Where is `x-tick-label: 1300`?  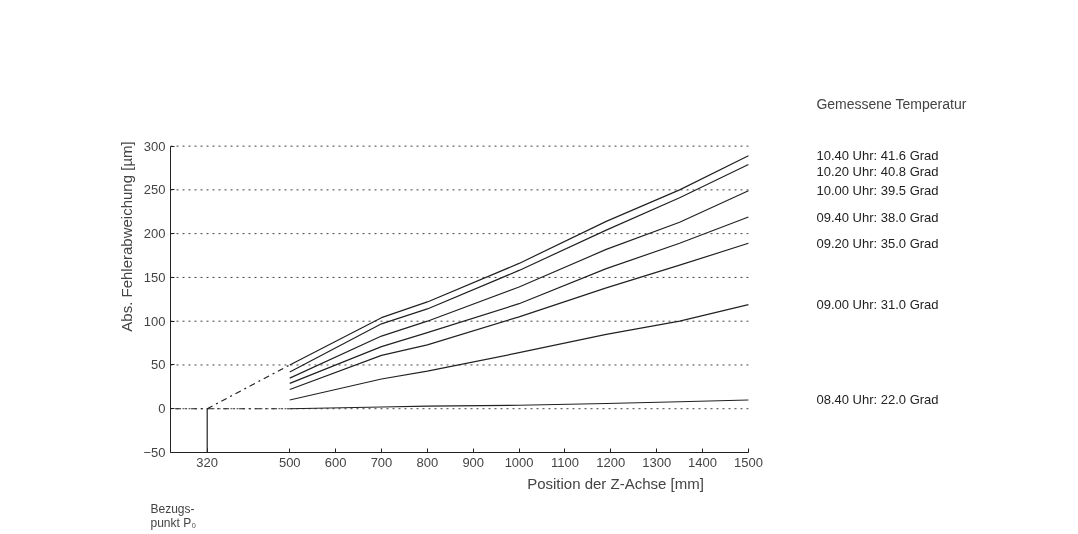 x-tick-label: 1300 is located at coordinates (657, 462).